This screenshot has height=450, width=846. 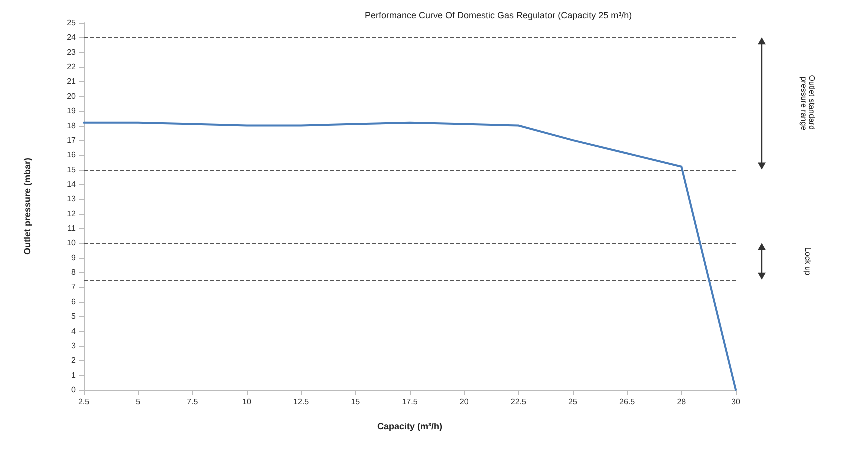 What do you see at coordinates (72, 213) in the screenshot?
I see `y-tick-label: 12` at bounding box center [72, 213].